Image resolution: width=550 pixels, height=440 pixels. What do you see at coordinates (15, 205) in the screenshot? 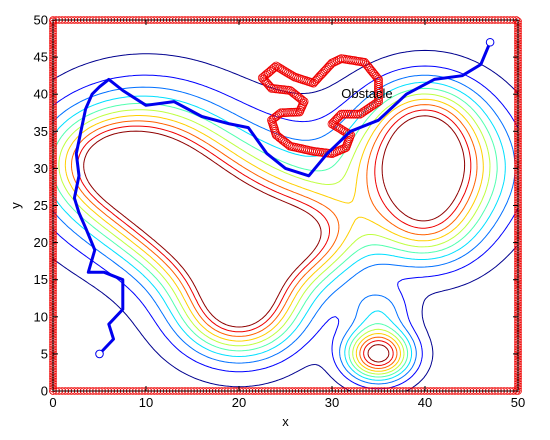
I see `y-axis-label: y` at bounding box center [15, 205].